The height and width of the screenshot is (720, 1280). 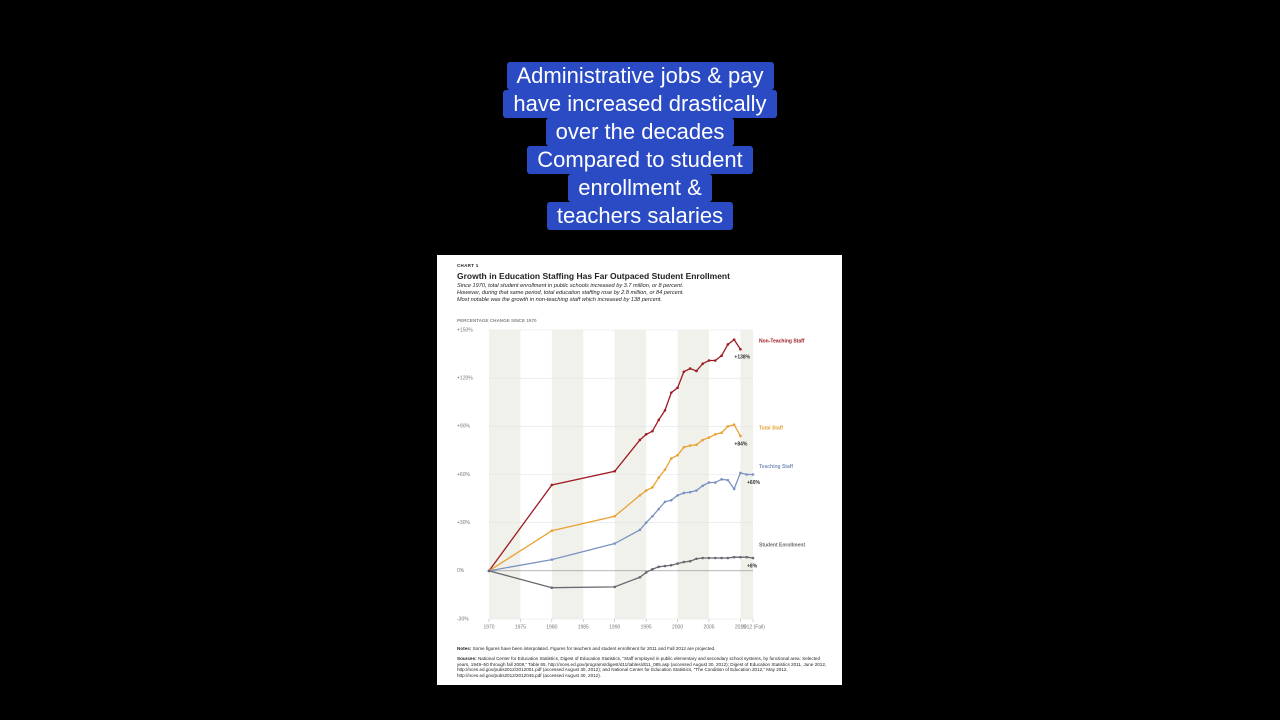 I want to click on chart-label: CHART 1, so click(x=468, y=265).